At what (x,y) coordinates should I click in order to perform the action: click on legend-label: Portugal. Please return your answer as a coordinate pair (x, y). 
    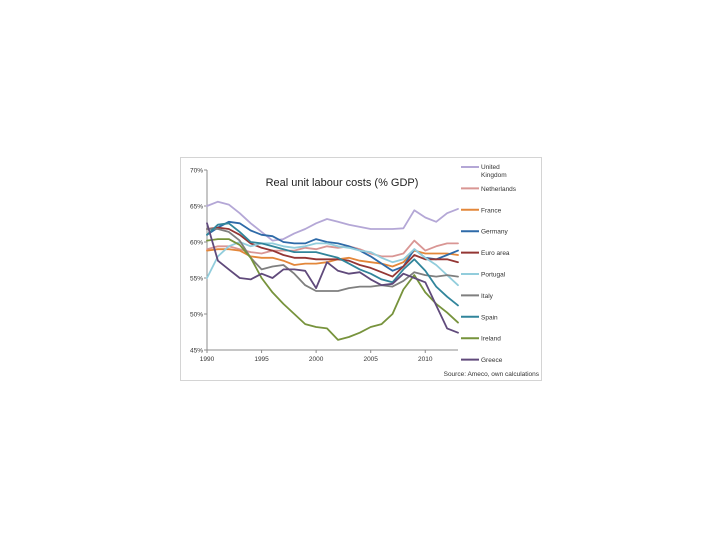
    Looking at the image, I should click on (493, 275).